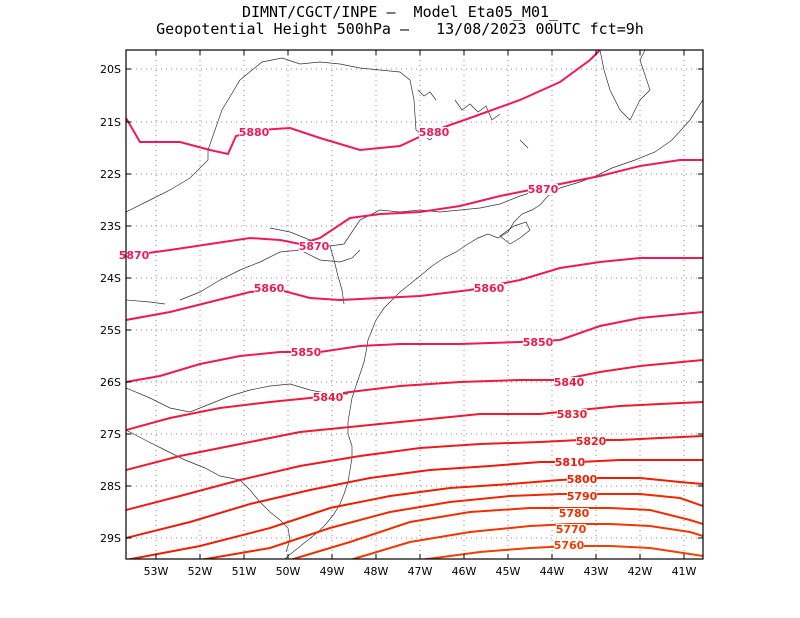 The height and width of the screenshot is (618, 800). What do you see at coordinates (464, 571) in the screenshot?
I see `lon-tick-label: 46W` at bounding box center [464, 571].